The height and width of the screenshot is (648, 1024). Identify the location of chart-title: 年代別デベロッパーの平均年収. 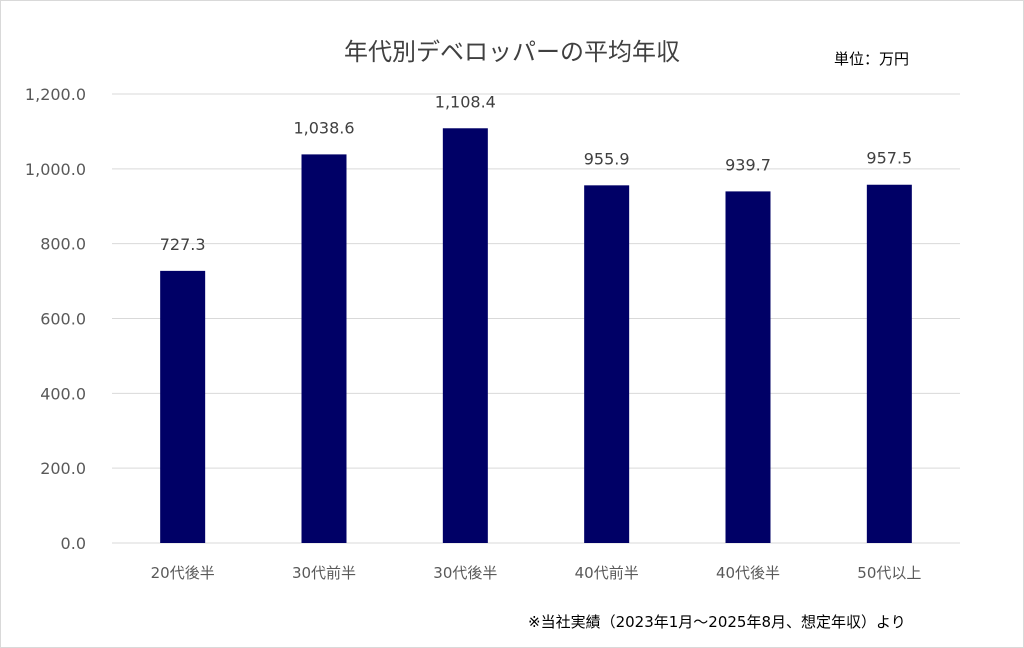
(512, 52).